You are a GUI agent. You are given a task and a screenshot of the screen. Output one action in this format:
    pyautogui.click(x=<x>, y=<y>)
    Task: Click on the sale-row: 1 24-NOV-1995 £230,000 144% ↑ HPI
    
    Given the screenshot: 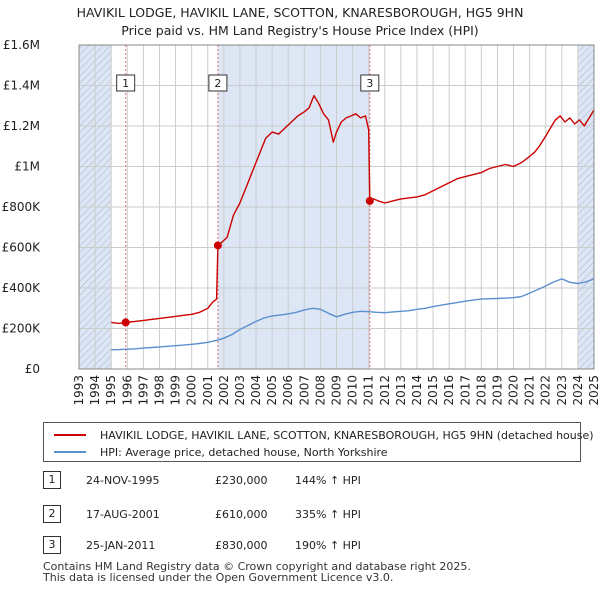 What is the action you would take?
    pyautogui.click(x=243, y=481)
    